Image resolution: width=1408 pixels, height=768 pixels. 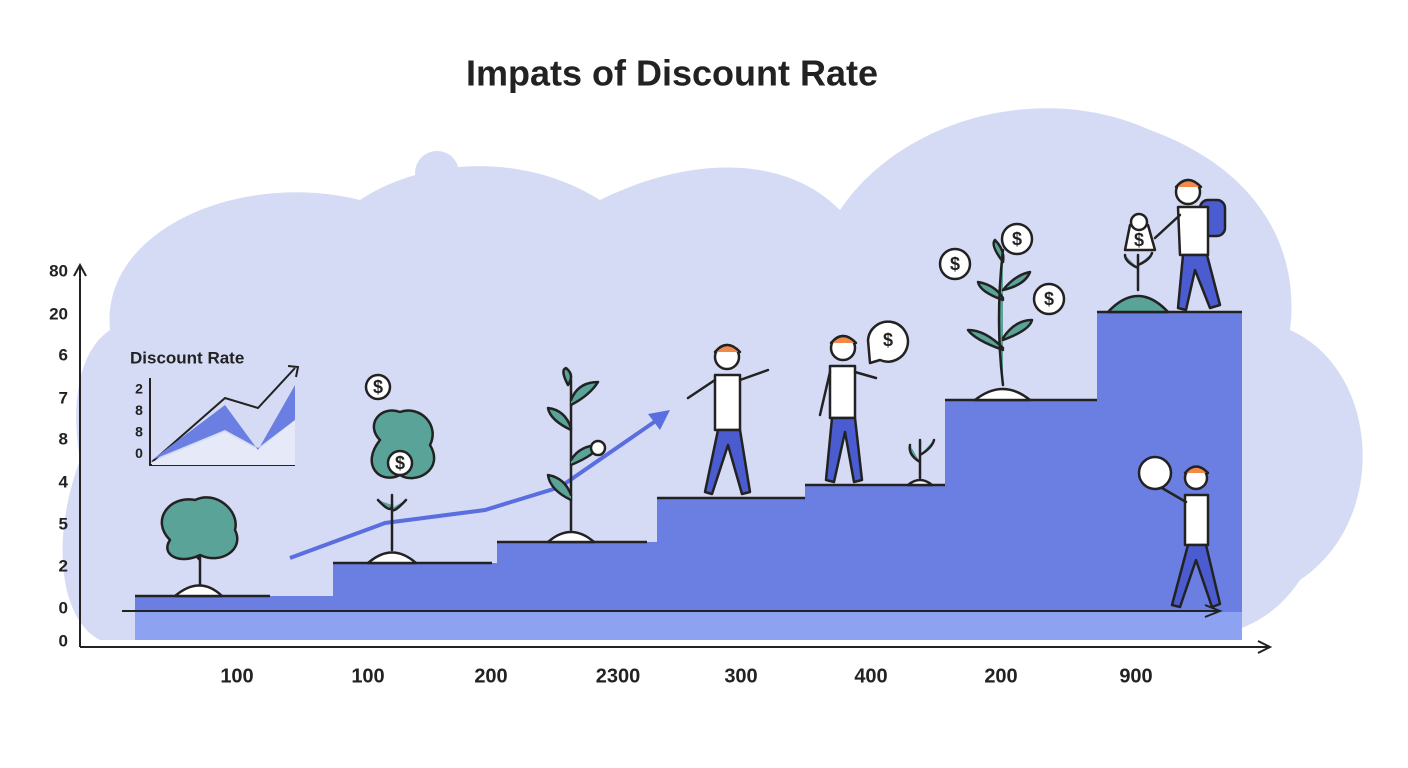 What do you see at coordinates (618, 676) in the screenshot?
I see `x-axis-label: 2300` at bounding box center [618, 676].